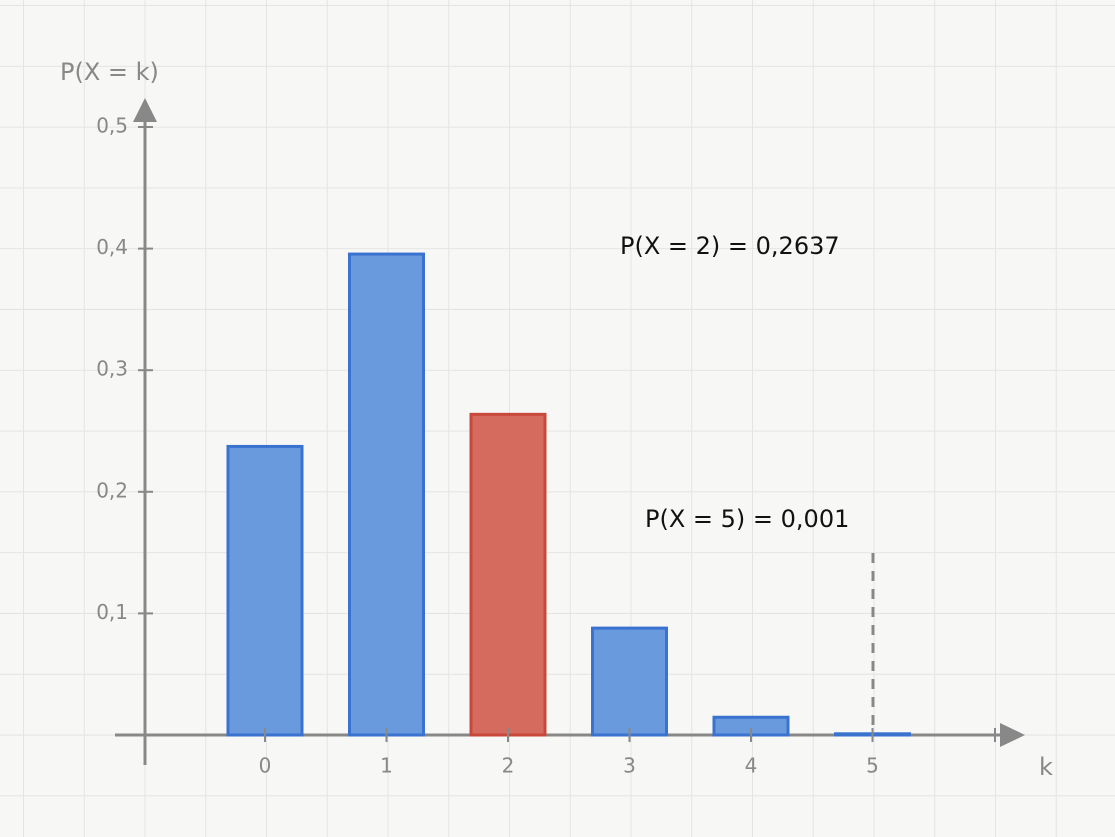  What do you see at coordinates (112, 126) in the screenshot?
I see `y-tick-label: 0,5` at bounding box center [112, 126].